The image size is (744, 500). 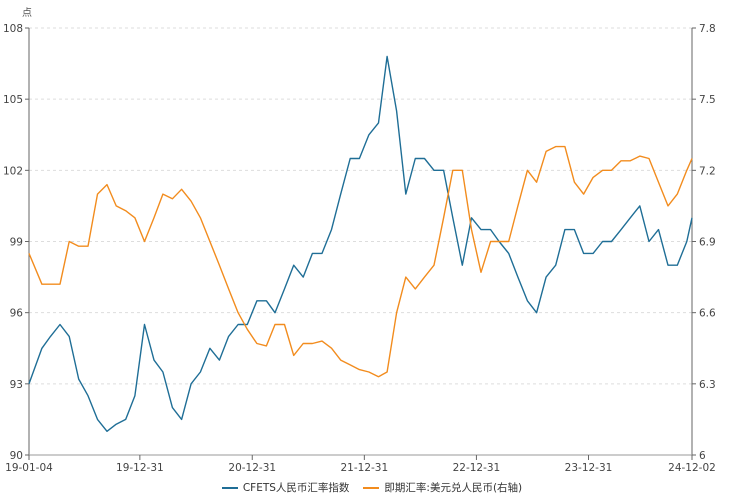 What do you see at coordinates (365, 468) in the screenshot?
I see `x-tick-label: 21-12-31` at bounding box center [365, 468].